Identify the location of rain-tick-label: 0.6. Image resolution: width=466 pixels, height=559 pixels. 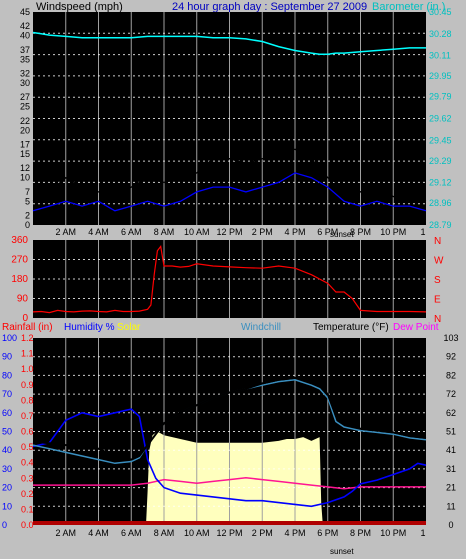
(27, 432).